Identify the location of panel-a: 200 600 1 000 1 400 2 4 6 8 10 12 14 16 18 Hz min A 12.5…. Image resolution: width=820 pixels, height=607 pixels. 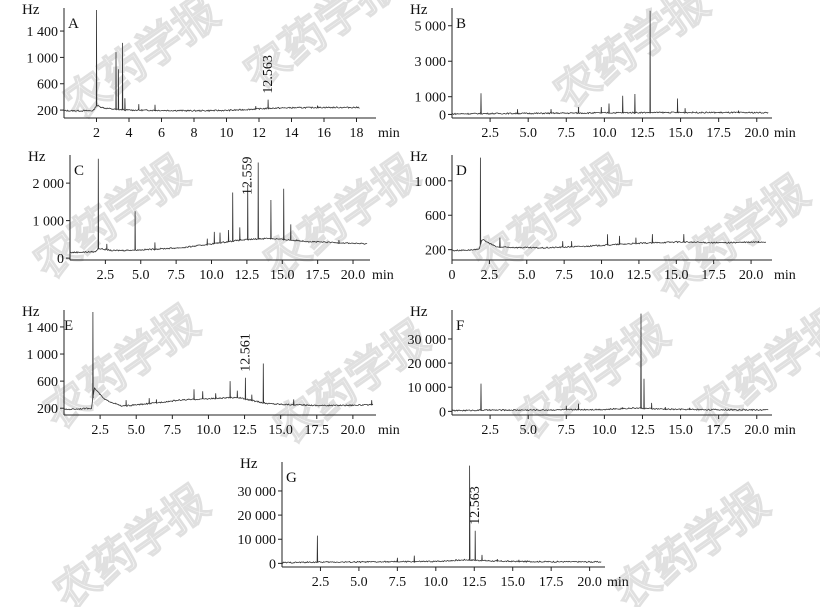
(211, 71).